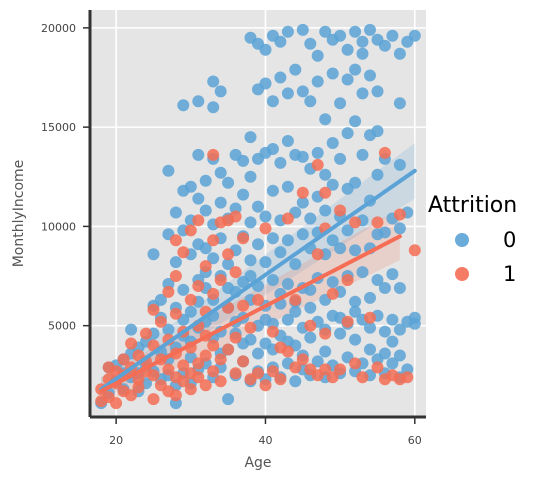 This screenshot has height=479, width=549. Describe the element at coordinates (58, 127) in the screenshot. I see `y-tick-label: 15000` at that location.